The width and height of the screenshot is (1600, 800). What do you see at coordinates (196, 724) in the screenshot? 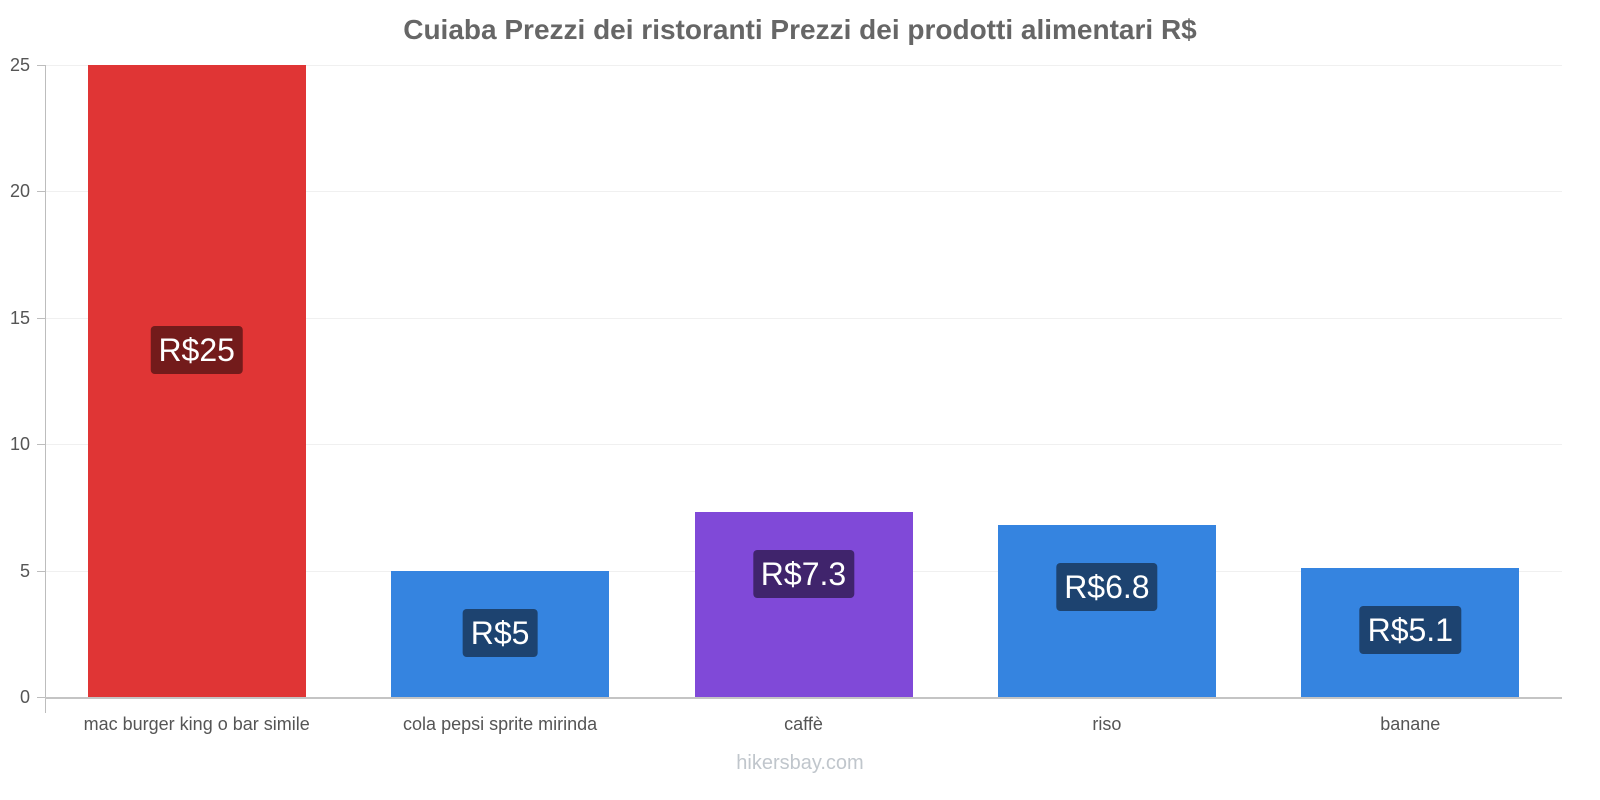
I see `x-tick-label: mac burger king o bar simile` at bounding box center [196, 724].